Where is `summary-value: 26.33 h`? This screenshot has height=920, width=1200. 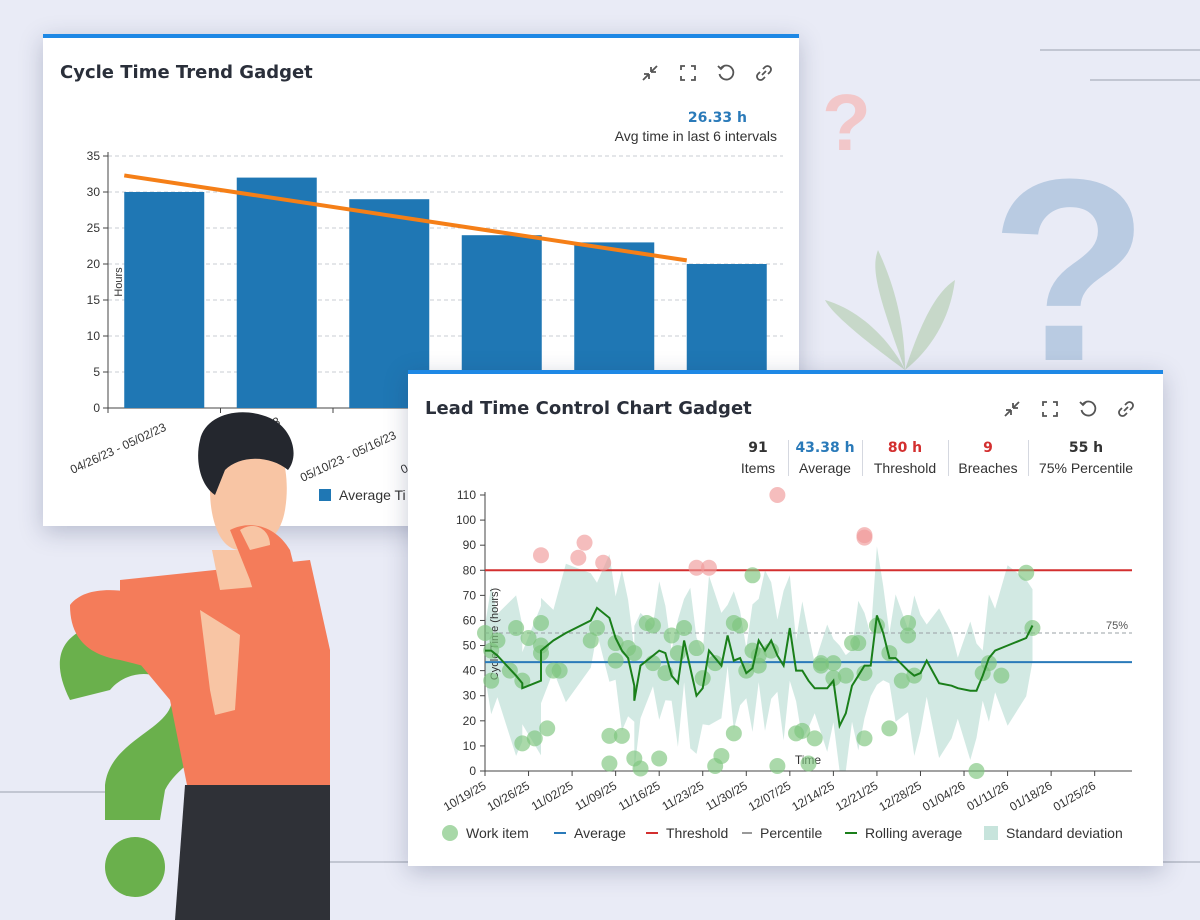
summary-value: 26.33 h is located at coordinates (717, 118).